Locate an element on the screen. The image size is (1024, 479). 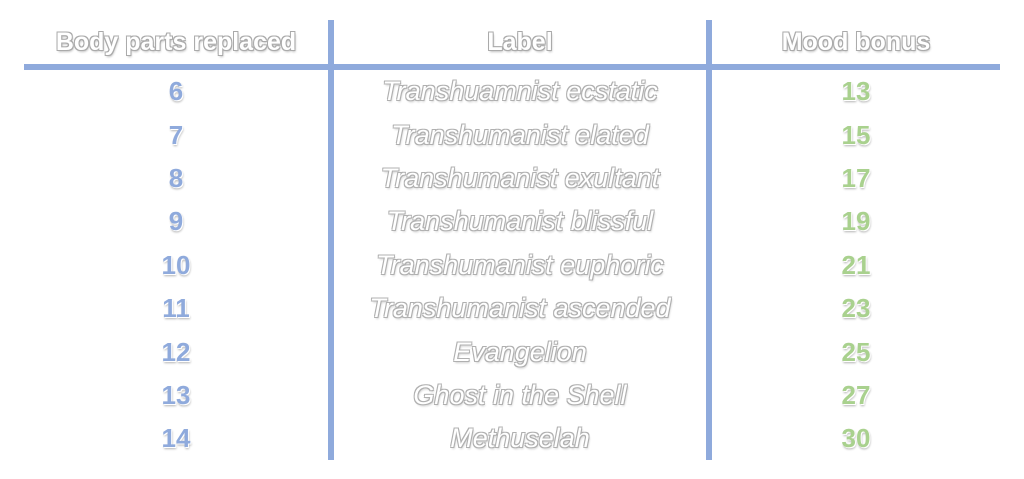
table-row: 7 Transhumanist elated 15 is located at coordinates (512, 134).